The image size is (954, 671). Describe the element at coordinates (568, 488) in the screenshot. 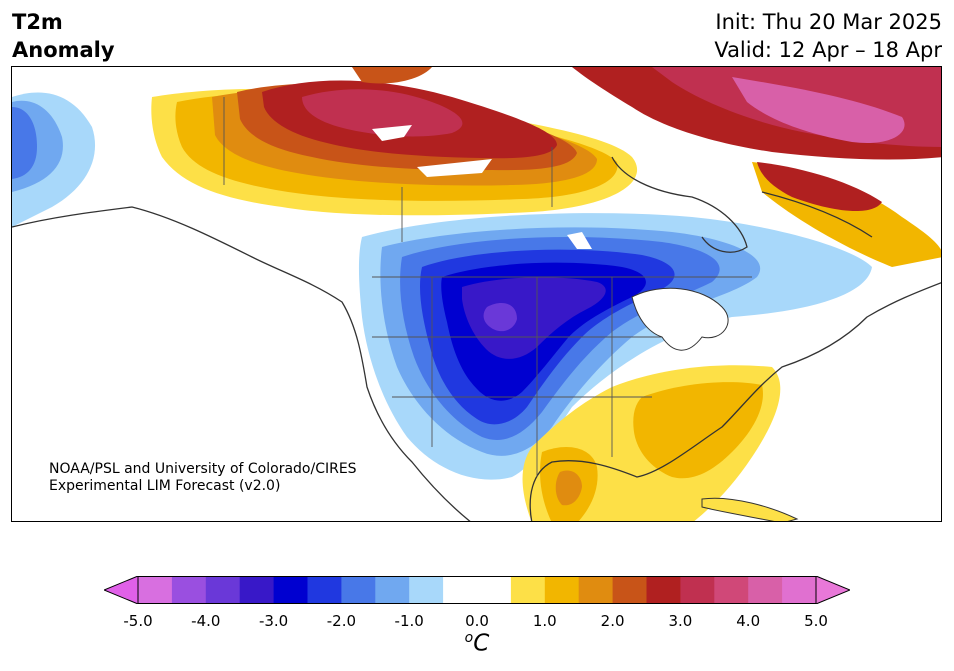

I see `texas-warm-orange` at that location.